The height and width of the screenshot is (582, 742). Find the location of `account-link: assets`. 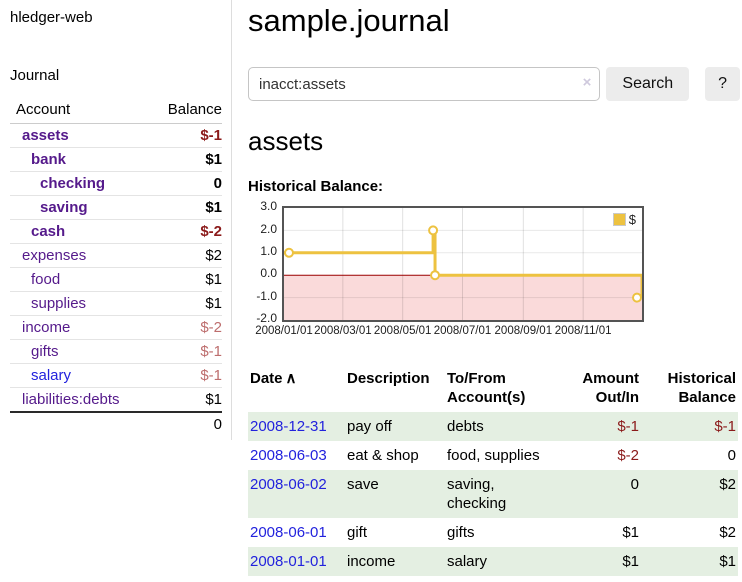

account-link: assets is located at coordinates (45, 135).